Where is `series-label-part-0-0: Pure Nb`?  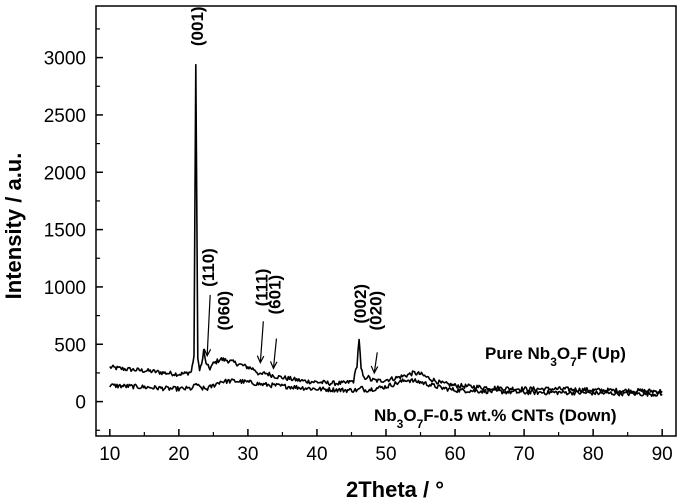 series-label-part-0-0: Pure Nb is located at coordinates (517, 353).